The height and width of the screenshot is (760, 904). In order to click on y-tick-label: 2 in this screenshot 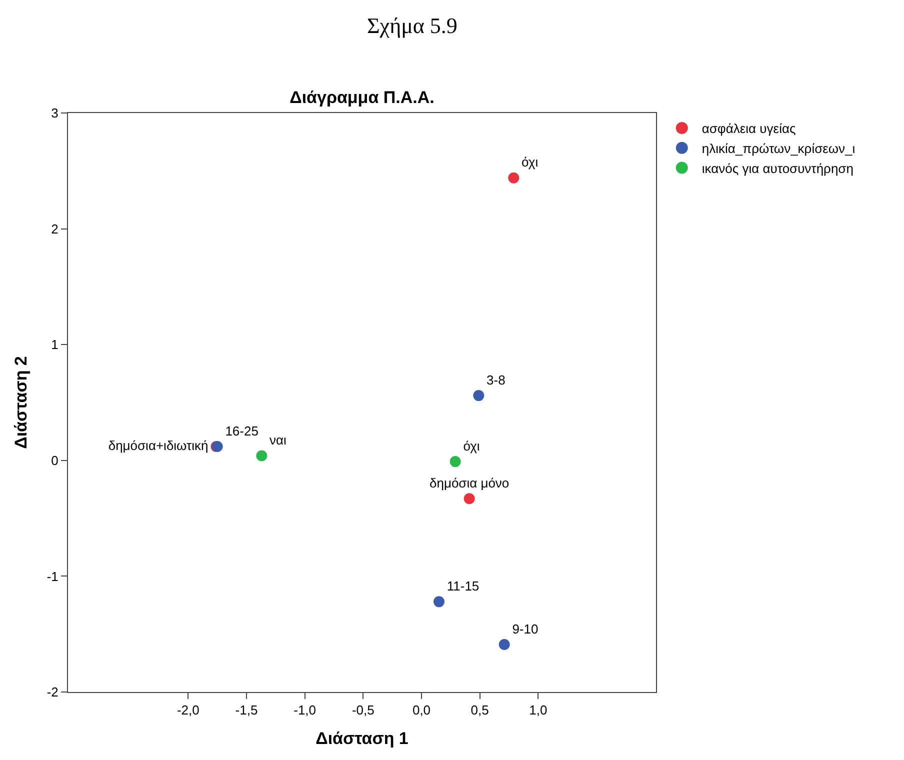, I will do `click(54, 228)`.